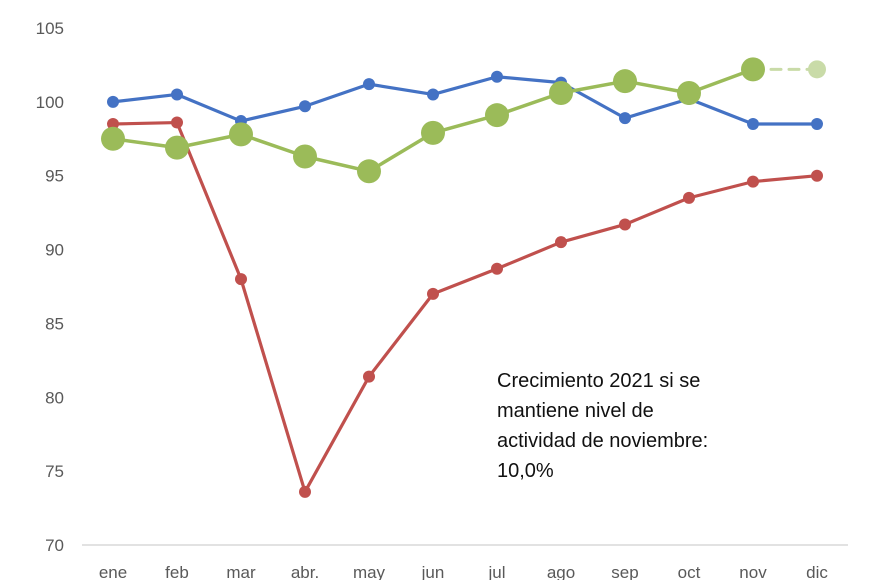 This screenshot has width=870, height=580. I want to click on y-axis-ticks: 70 75 80 85 90 95 100 105, so click(50, 287).